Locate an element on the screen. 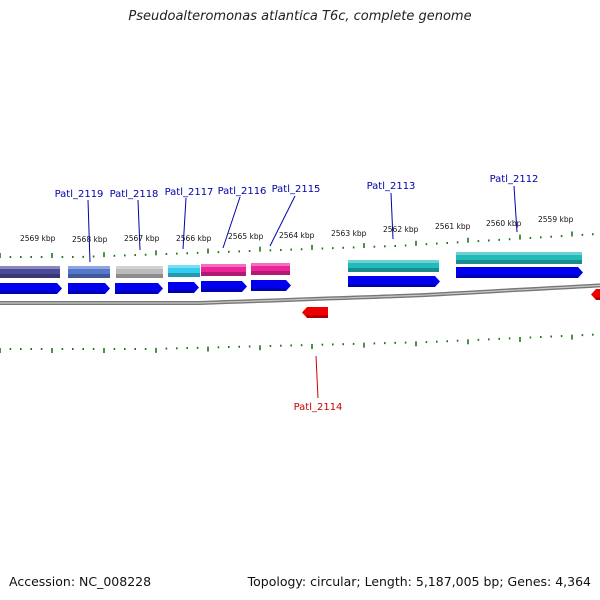 The height and width of the screenshot is (600, 600). scale-label: 2562 kbp is located at coordinates (401, 229).